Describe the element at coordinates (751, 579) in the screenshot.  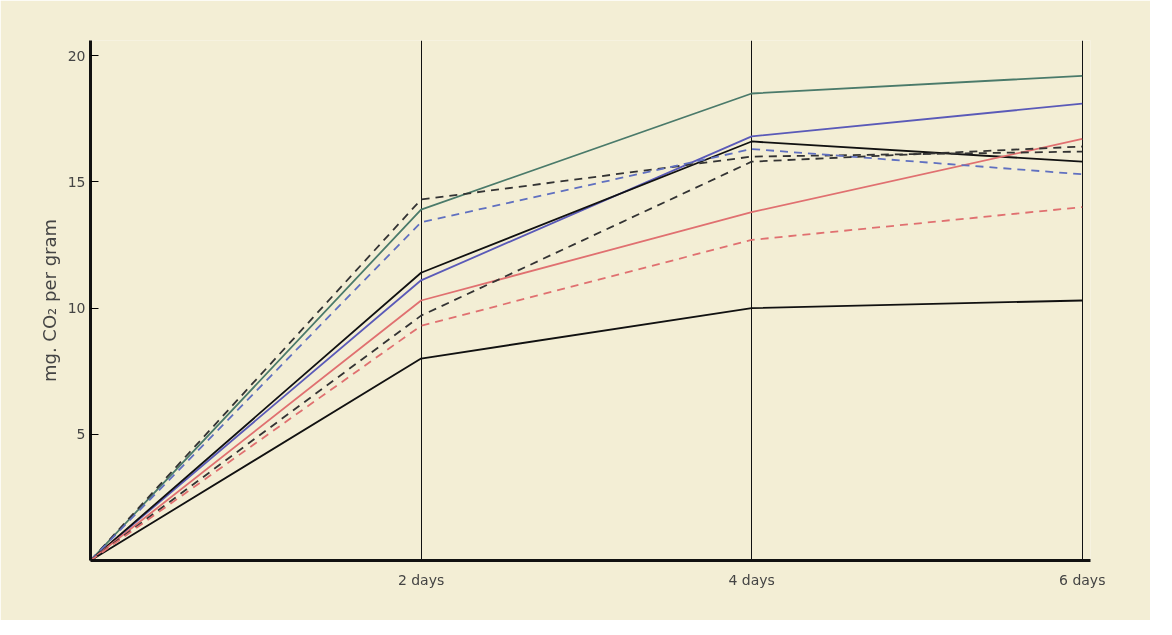
I see `x-tick-label: 4 days` at that location.